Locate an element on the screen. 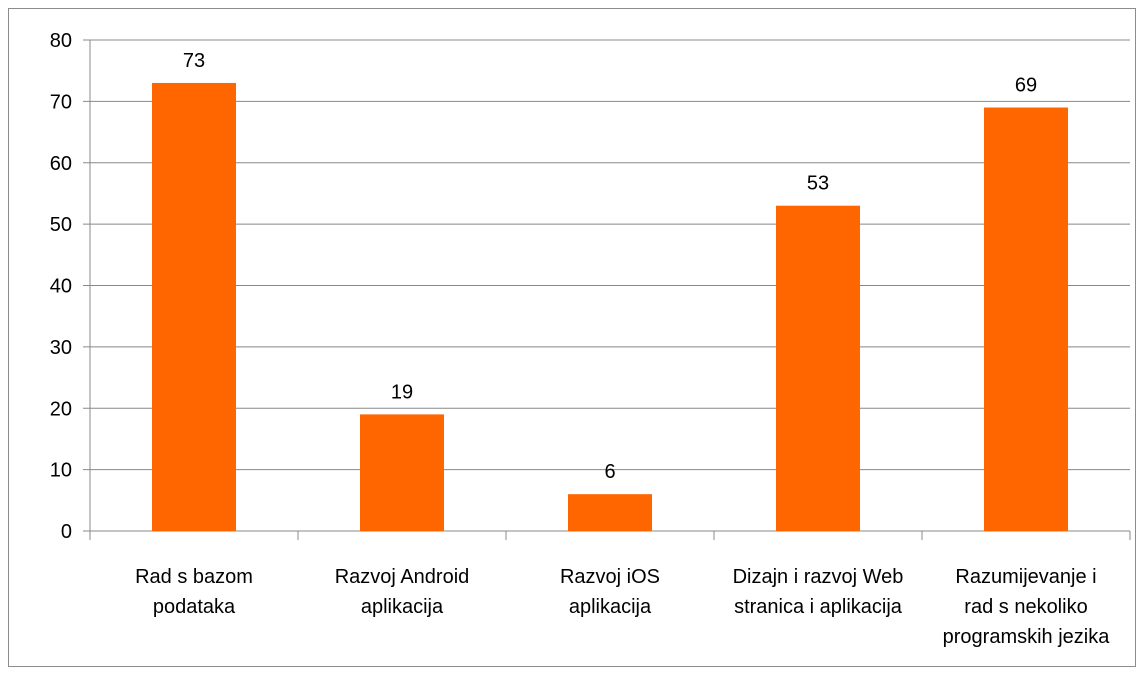 Image resolution: width=1145 pixels, height=675 pixels. category-label: Razvoj iOS aplikacija is located at coordinates (610, 592).